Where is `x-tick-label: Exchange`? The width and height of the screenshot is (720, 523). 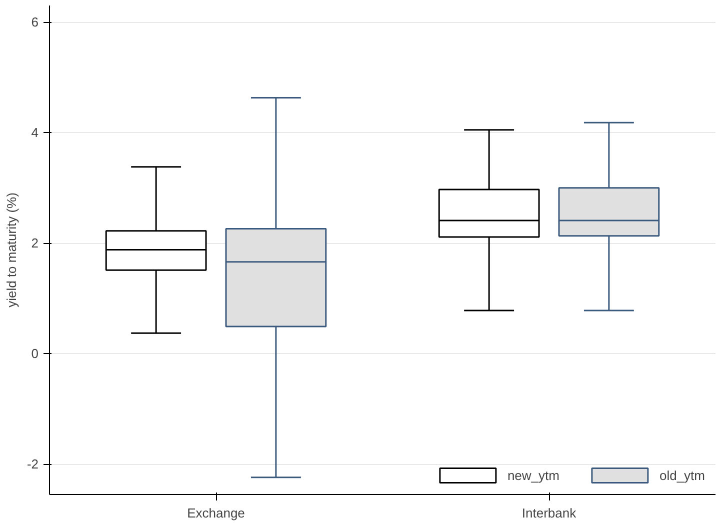 x-tick-label: Exchange is located at coordinates (216, 513).